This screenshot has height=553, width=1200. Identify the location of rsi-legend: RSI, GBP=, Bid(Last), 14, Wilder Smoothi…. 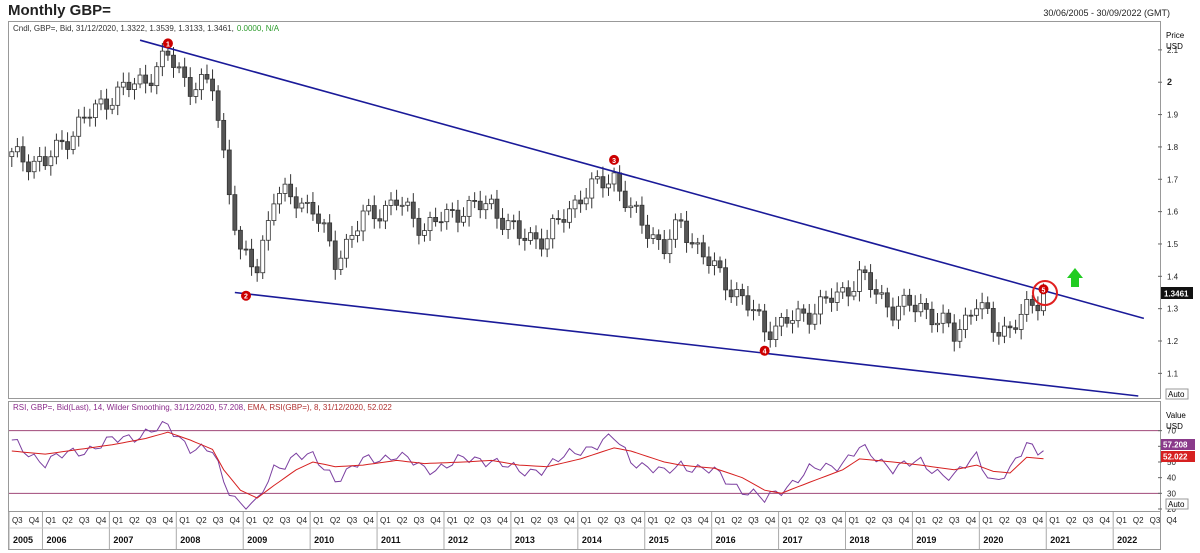
(202, 407).